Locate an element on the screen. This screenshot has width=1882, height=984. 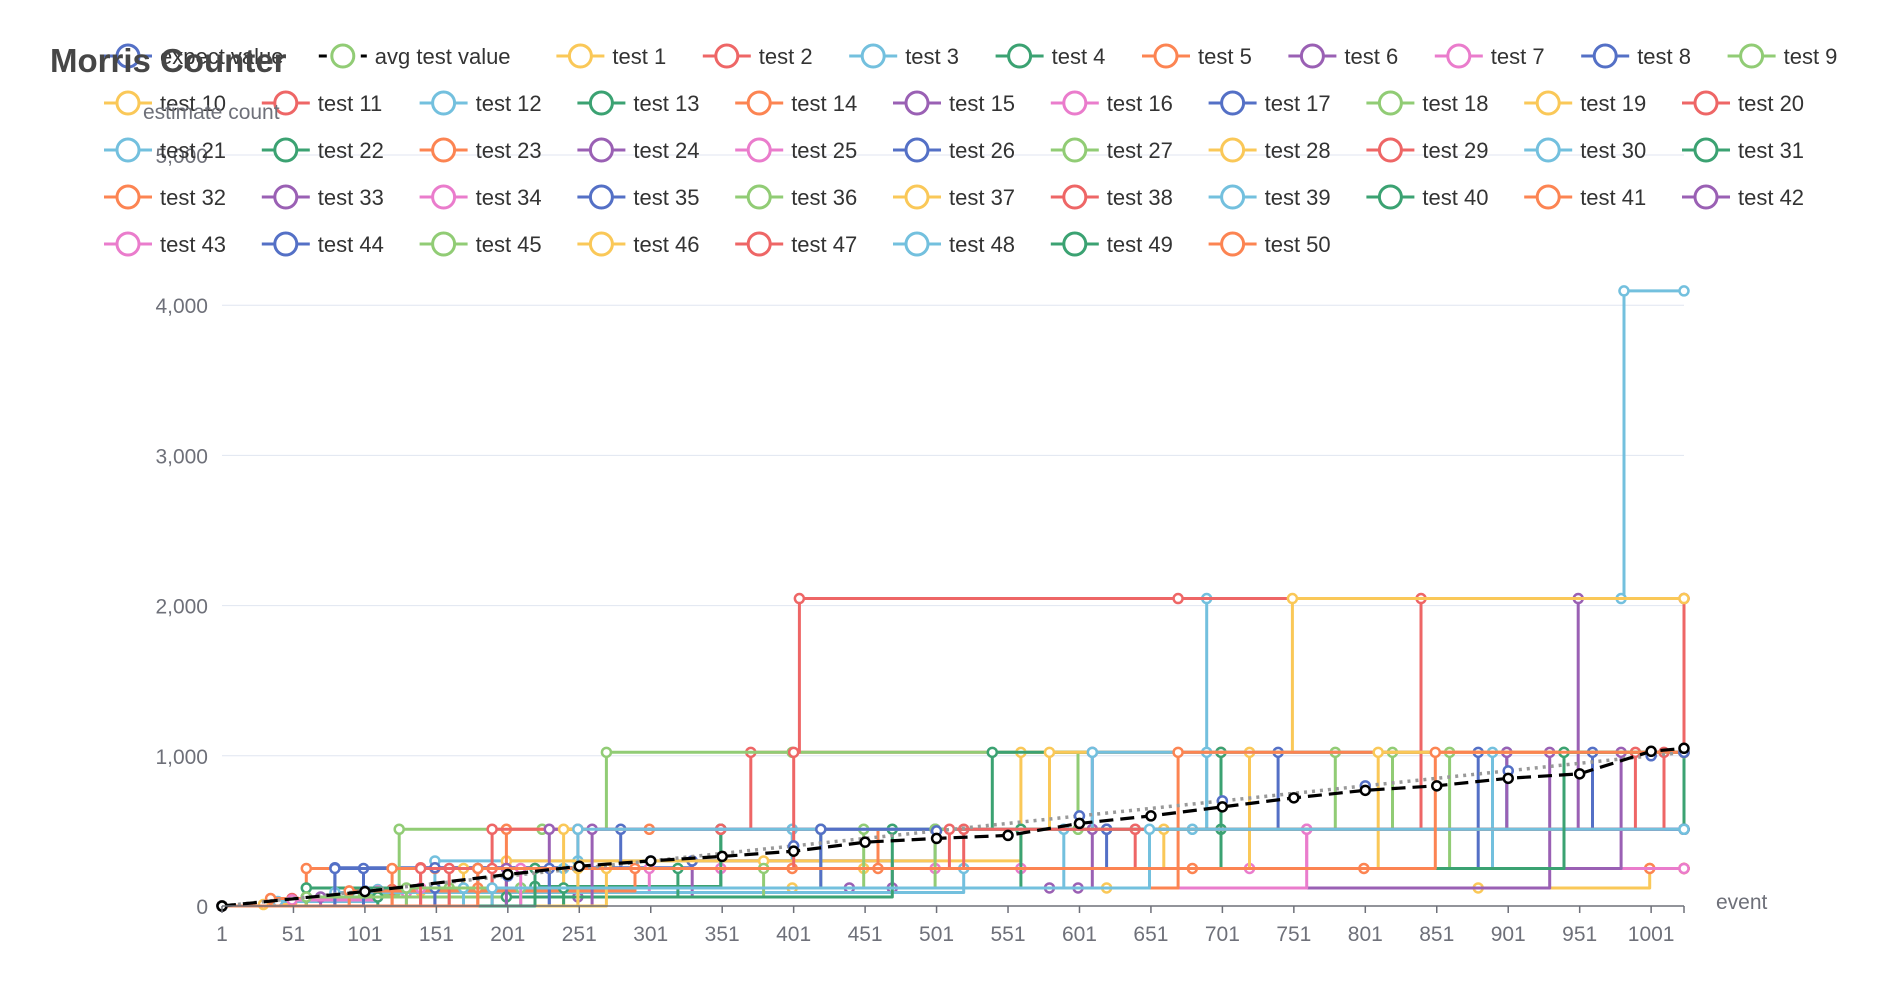
legend-item: test 14 is located at coordinates (796, 103).